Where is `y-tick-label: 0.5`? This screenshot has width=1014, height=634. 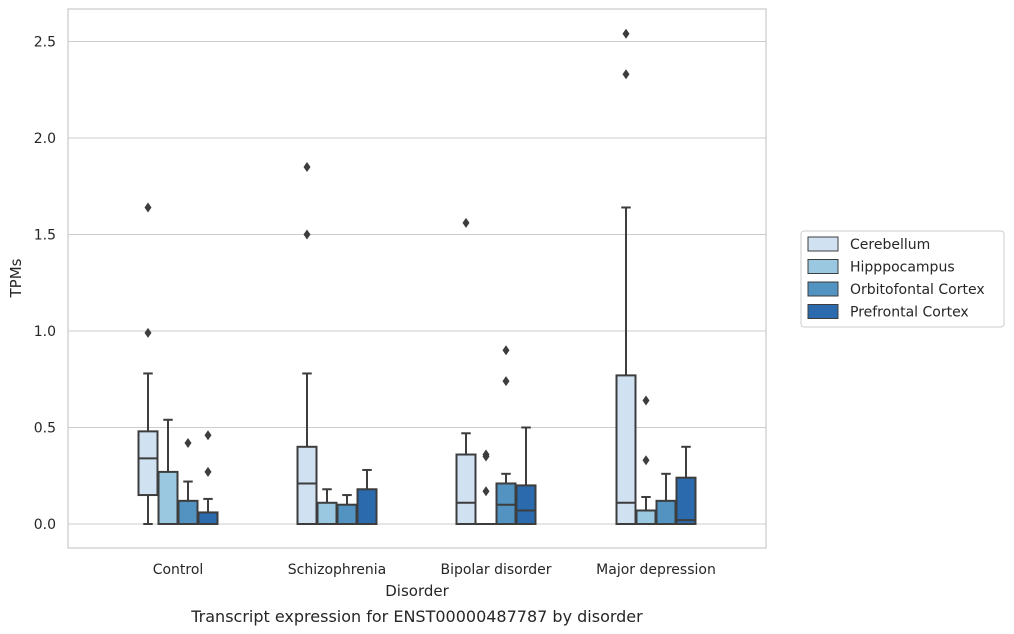
y-tick-label: 0.5 is located at coordinates (45, 429).